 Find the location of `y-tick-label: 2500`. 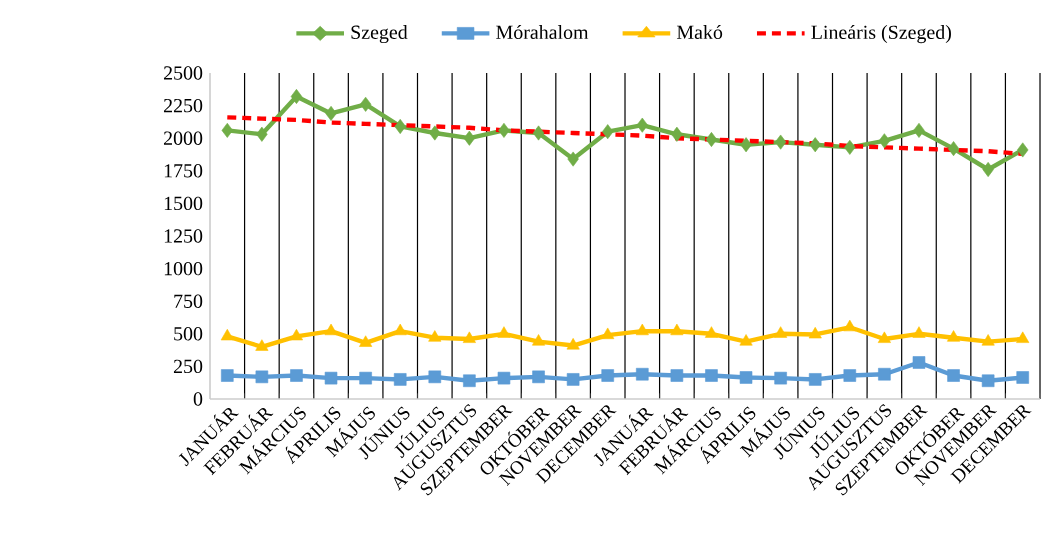

y-tick-label: 2500 is located at coordinates (183, 73).